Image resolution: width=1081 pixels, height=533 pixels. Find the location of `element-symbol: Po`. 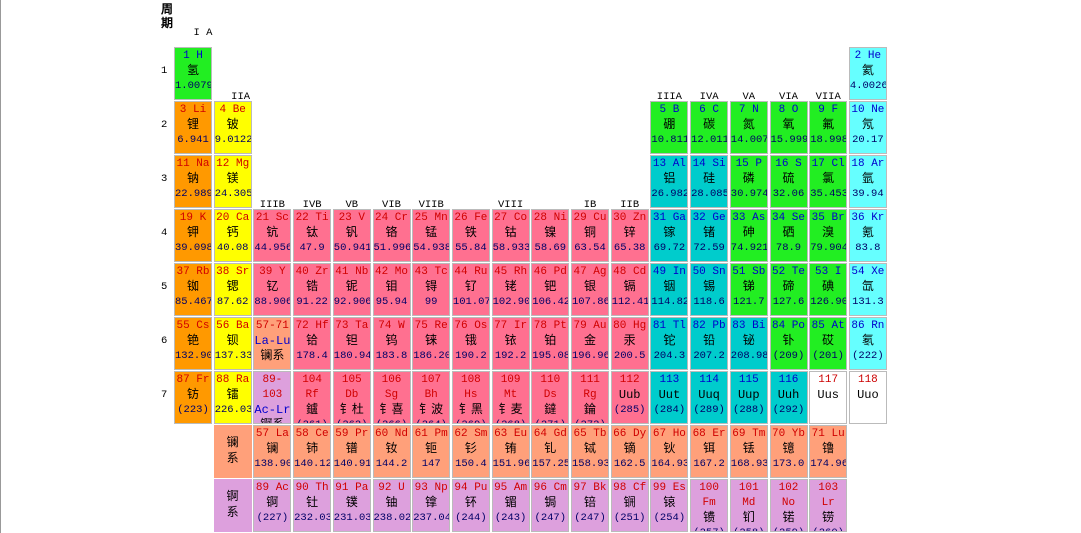

element-symbol: Po is located at coordinates (798, 326).